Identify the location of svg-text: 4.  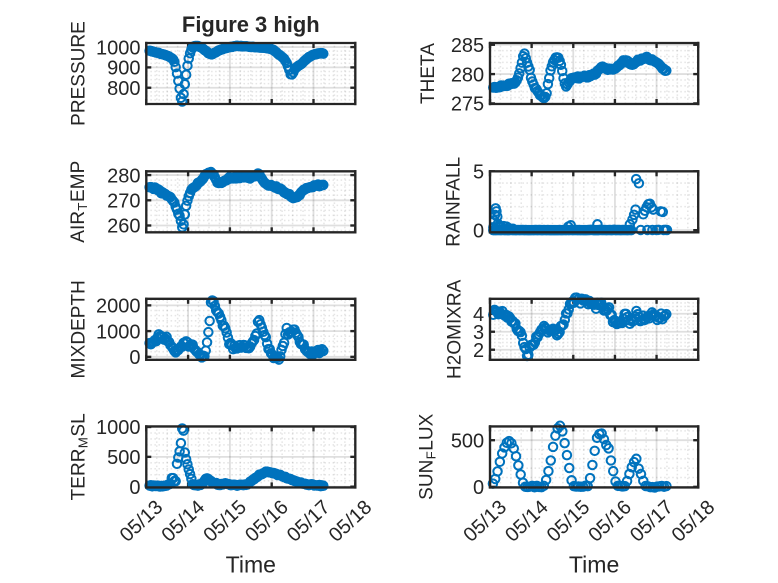
(478, 315).